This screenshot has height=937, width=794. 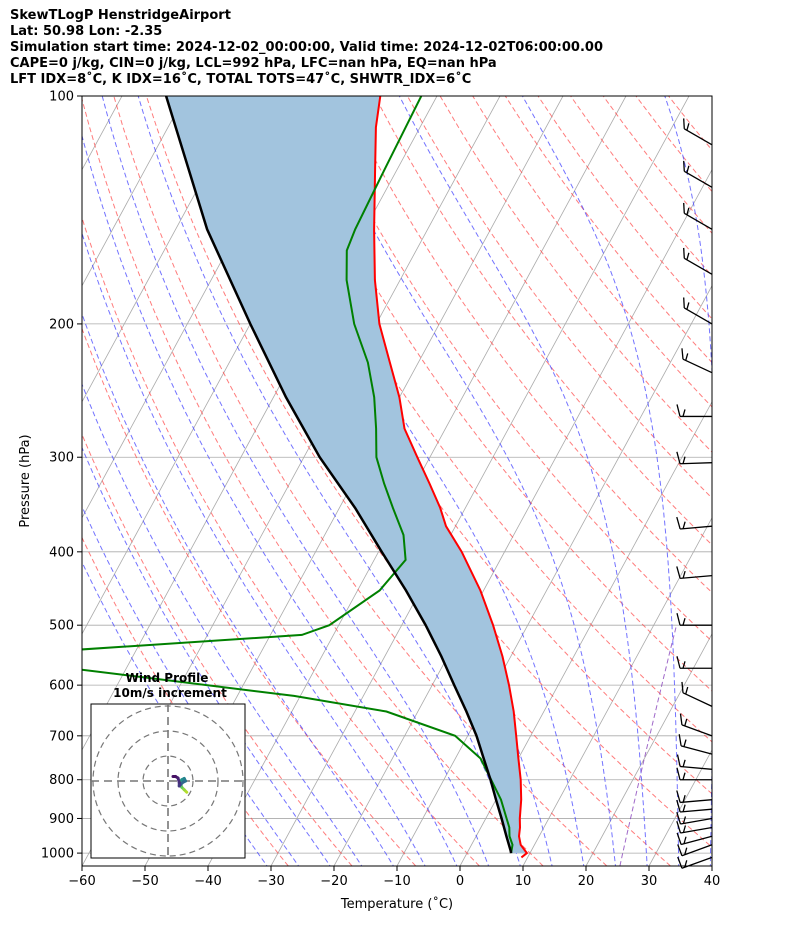 What do you see at coordinates (586, 881) in the screenshot?
I see `x-tick-label: 20` at bounding box center [586, 881].